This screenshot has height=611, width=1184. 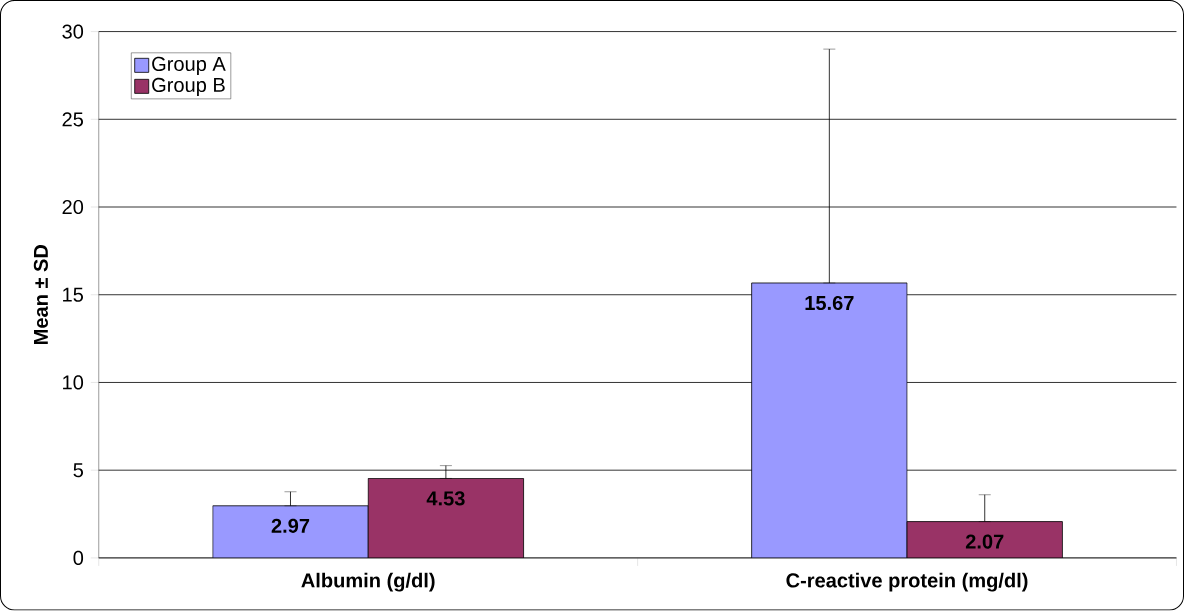 I want to click on x-tick-label: Albumin (g/dl), so click(x=368, y=582).